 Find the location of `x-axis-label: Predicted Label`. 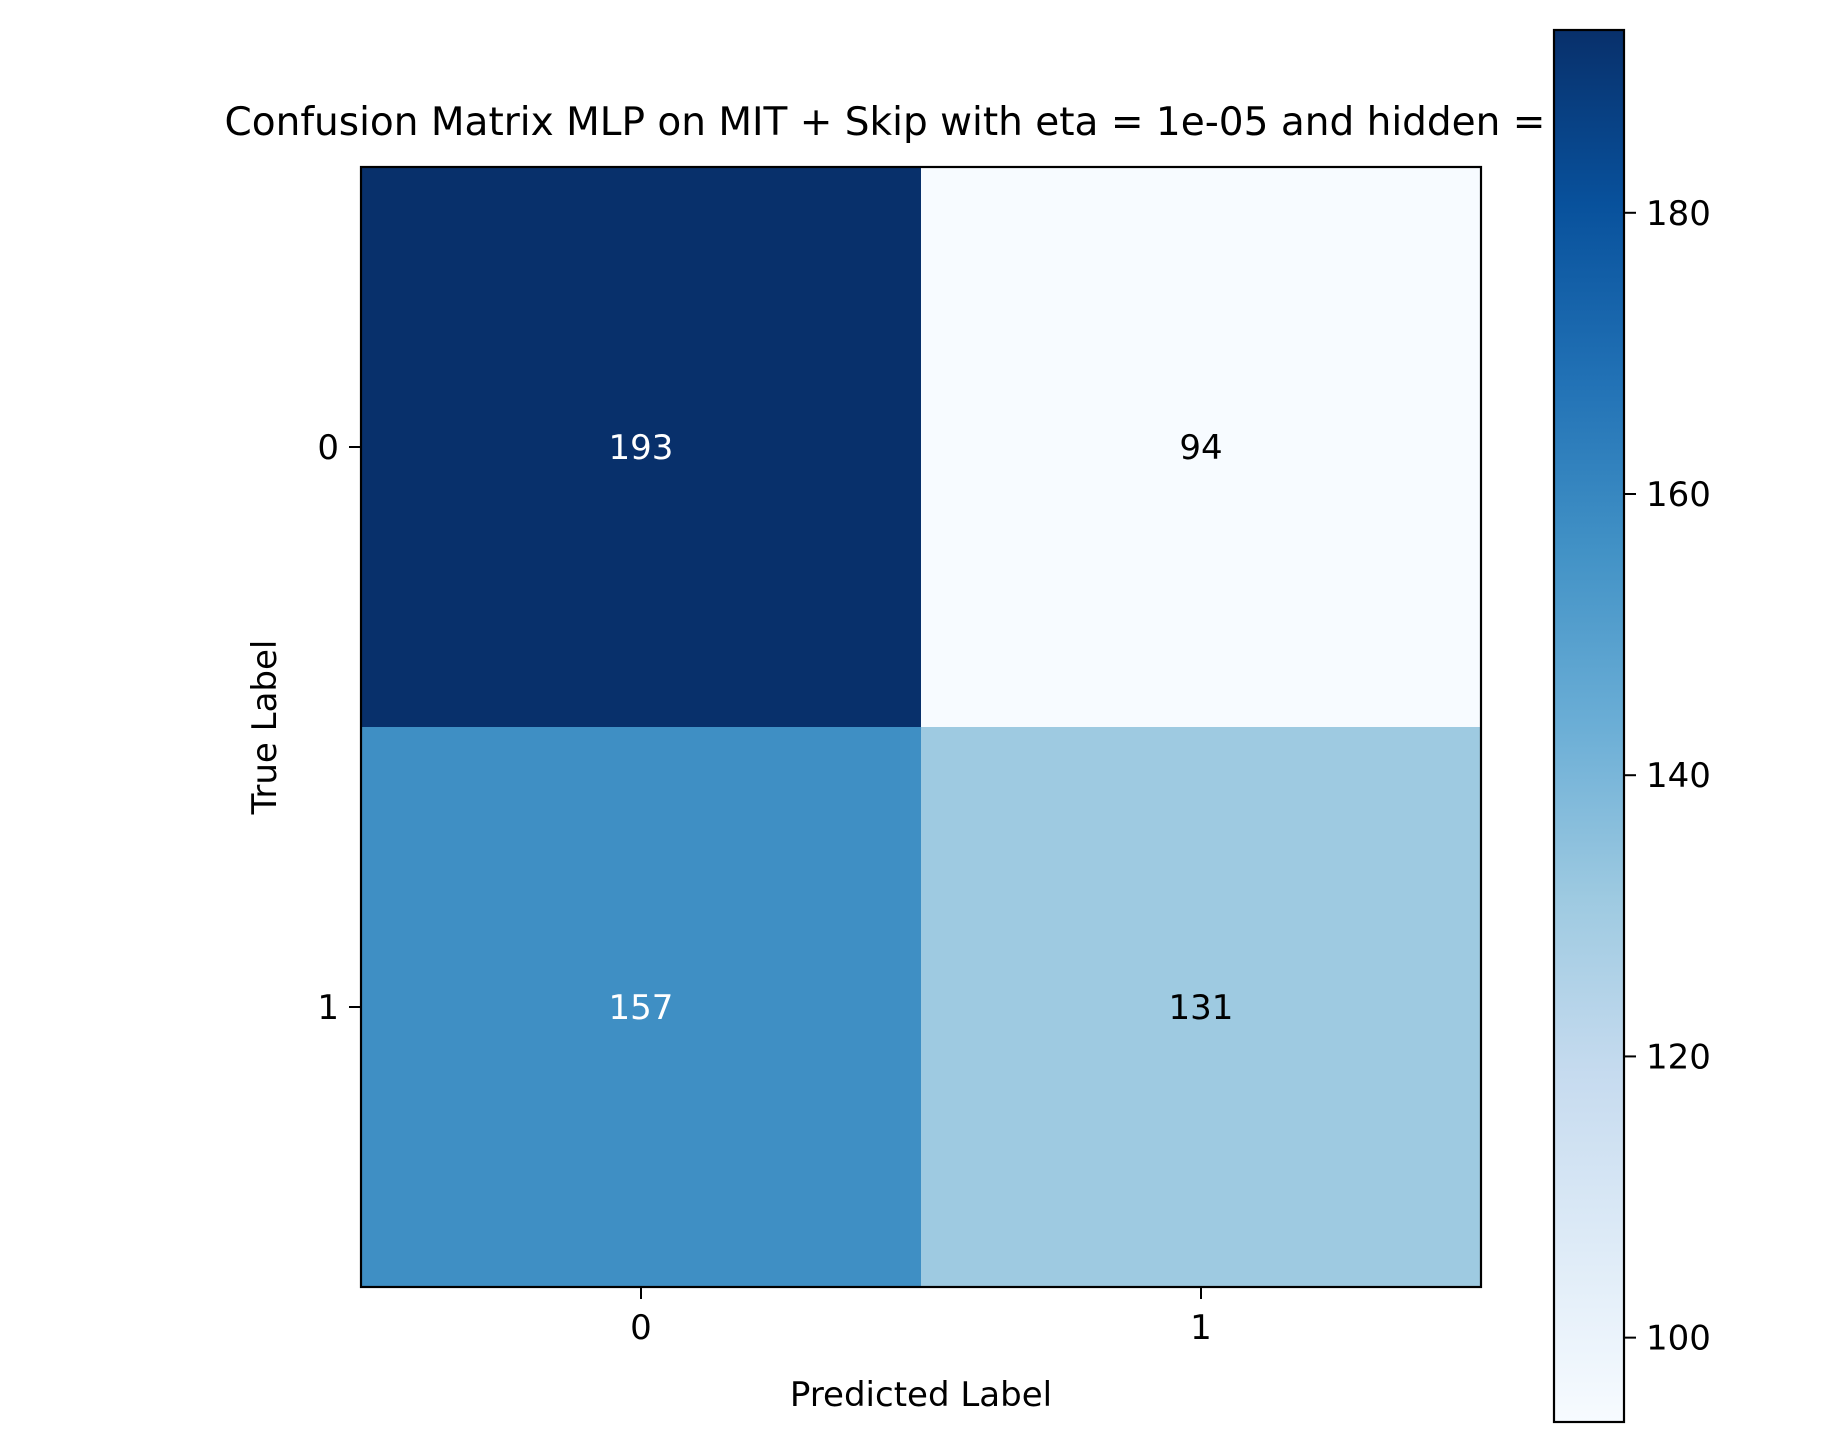

x-axis-label: Predicted Label is located at coordinates (921, 1395).